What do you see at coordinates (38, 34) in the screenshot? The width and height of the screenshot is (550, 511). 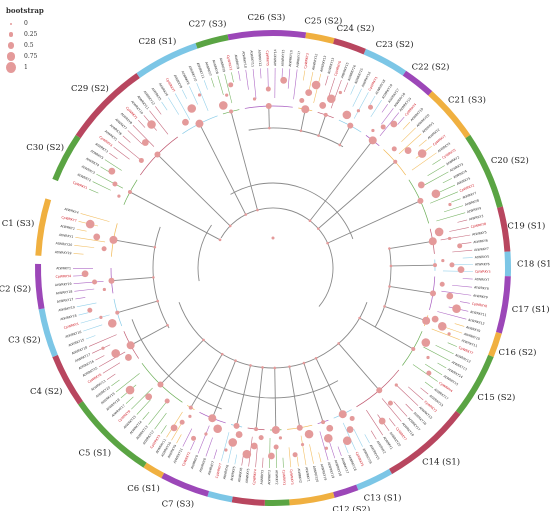 I see `legend-item: 0.25` at bounding box center [38, 34].